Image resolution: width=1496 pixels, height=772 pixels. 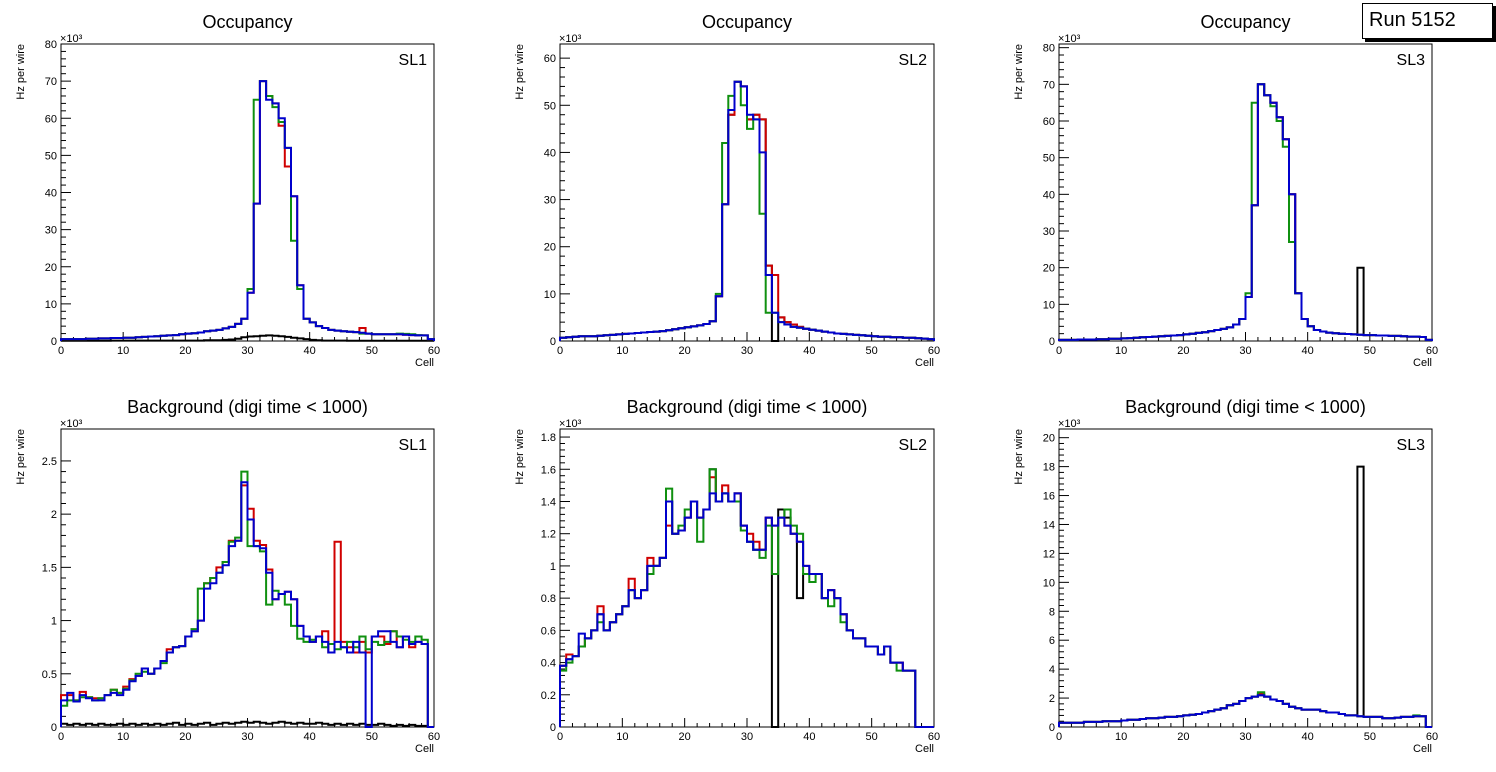 What do you see at coordinates (1052, 670) in the screenshot?
I see `y-tick-label: 4` at bounding box center [1052, 670].